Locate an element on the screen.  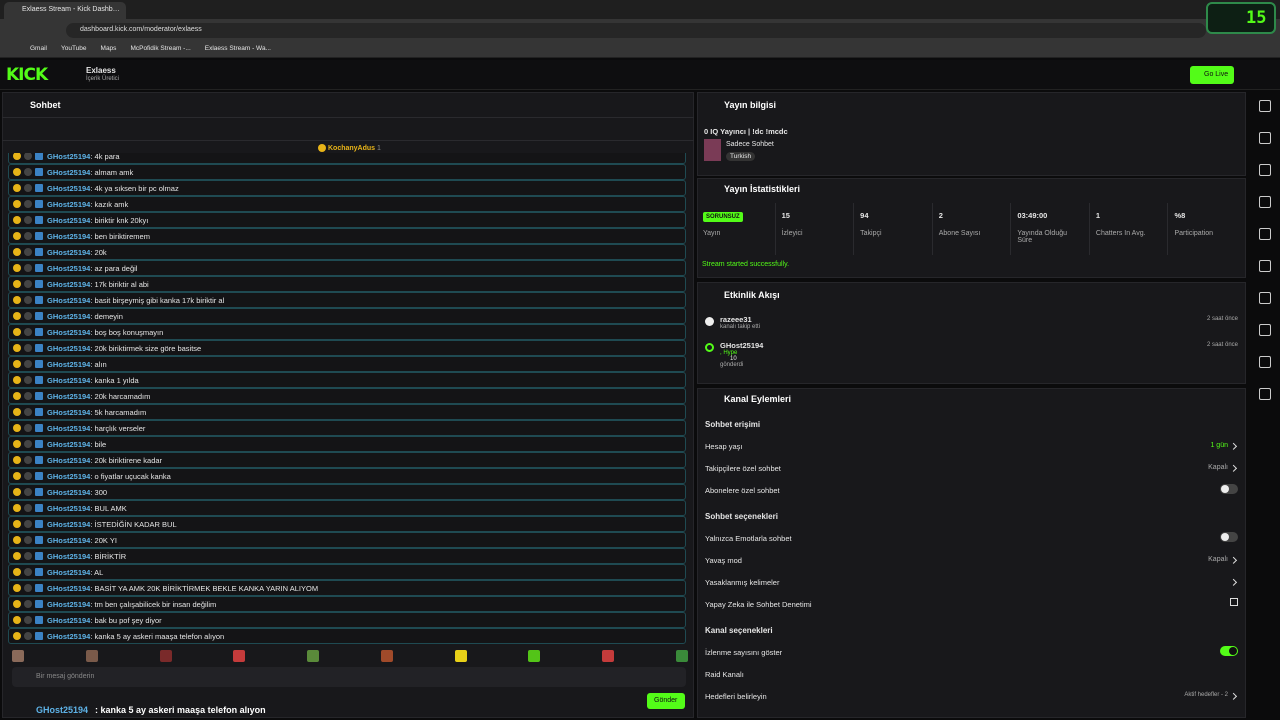
stat-label: Takipçi is located at coordinates (871, 233).